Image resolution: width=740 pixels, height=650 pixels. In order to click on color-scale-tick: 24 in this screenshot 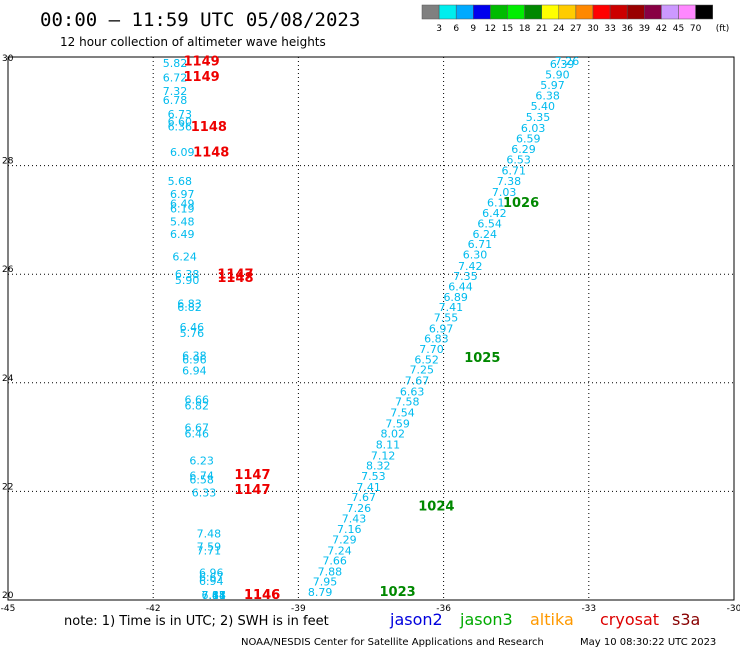, I will do `click(559, 29)`.